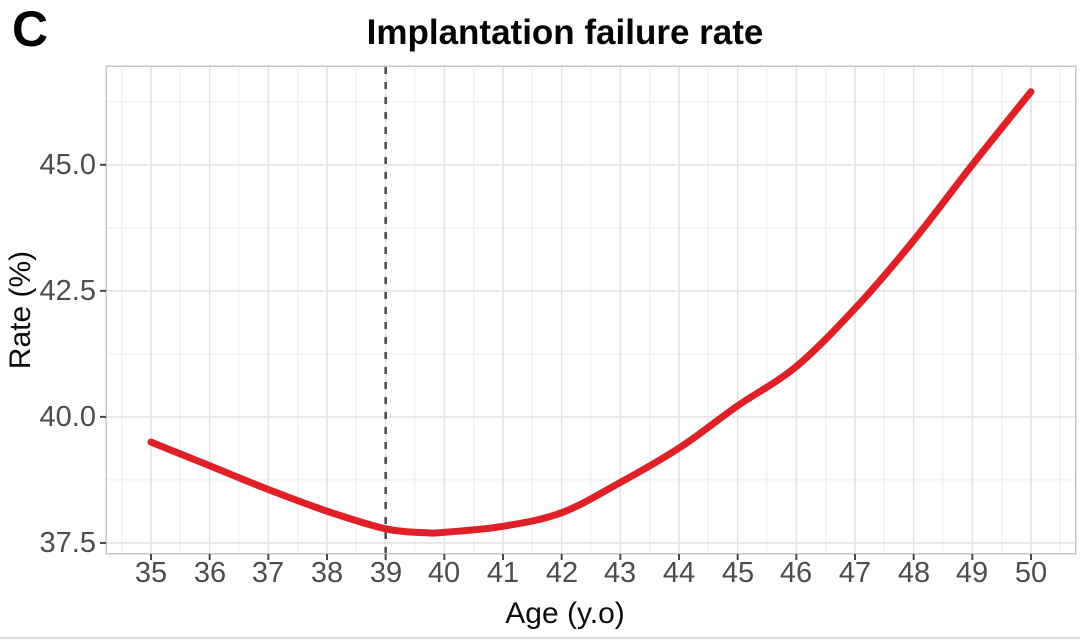 Image resolution: width=1080 pixels, height=640 pixels. Describe the element at coordinates (30, 29) in the screenshot. I see `panel-label: C` at that location.